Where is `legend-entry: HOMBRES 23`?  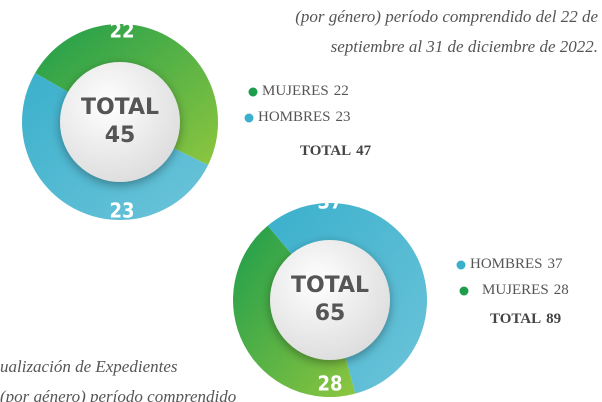
legend-entry: HOMBRES 23 is located at coordinates (304, 117).